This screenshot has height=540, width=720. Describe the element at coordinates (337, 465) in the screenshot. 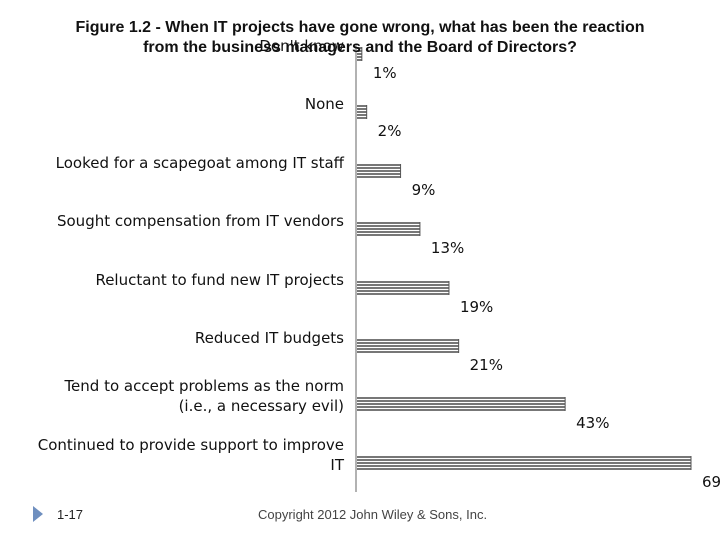

I see `category-label: IT` at that location.